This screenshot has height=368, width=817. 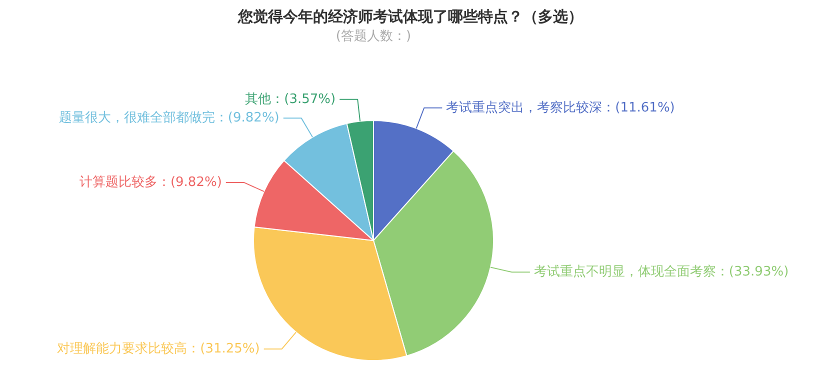 What do you see at coordinates (290, 99) in the screenshot?
I see `slice-label: 其他：(3.57%)` at bounding box center [290, 99].